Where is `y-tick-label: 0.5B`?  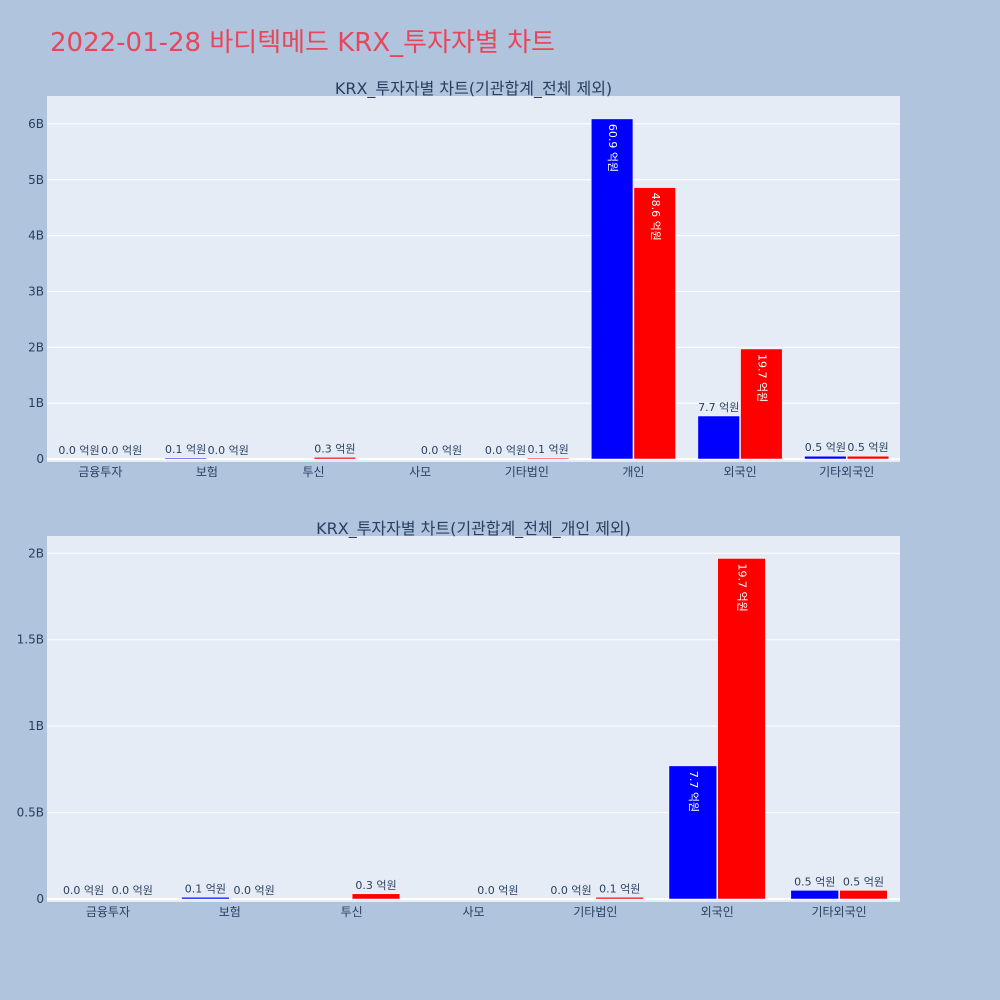
y-tick-label: 0.5B is located at coordinates (30, 813).